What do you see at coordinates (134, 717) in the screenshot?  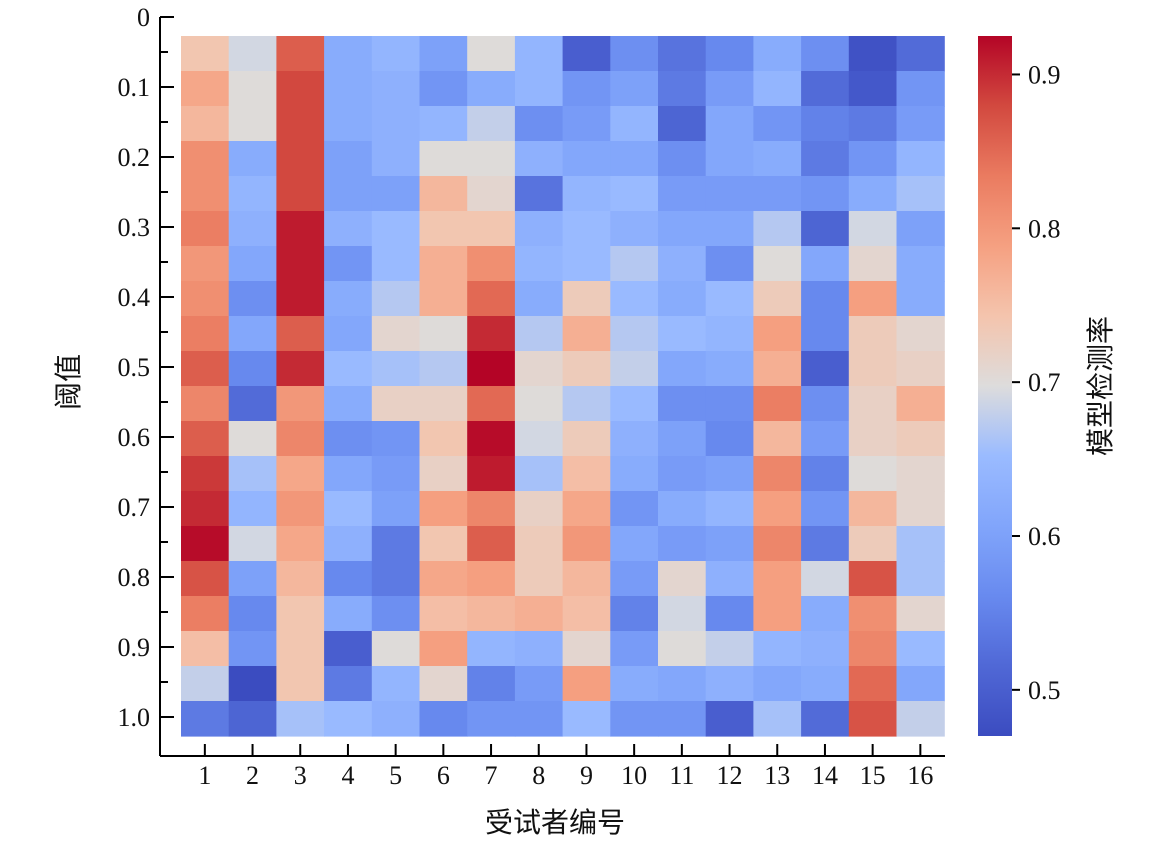 I see `y-tick-label: 1.0` at bounding box center [134, 717].